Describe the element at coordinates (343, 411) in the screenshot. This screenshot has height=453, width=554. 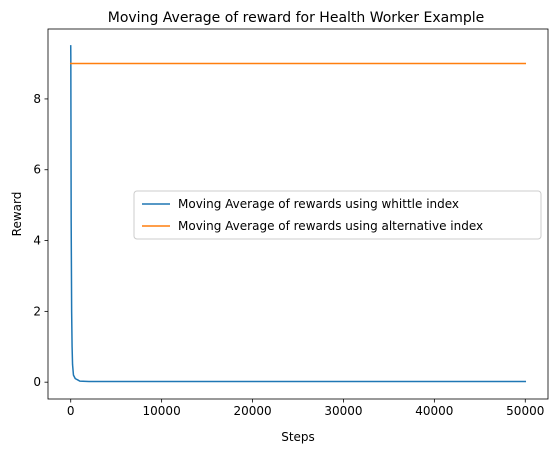
I see `x-tick-label: 30000` at that location.